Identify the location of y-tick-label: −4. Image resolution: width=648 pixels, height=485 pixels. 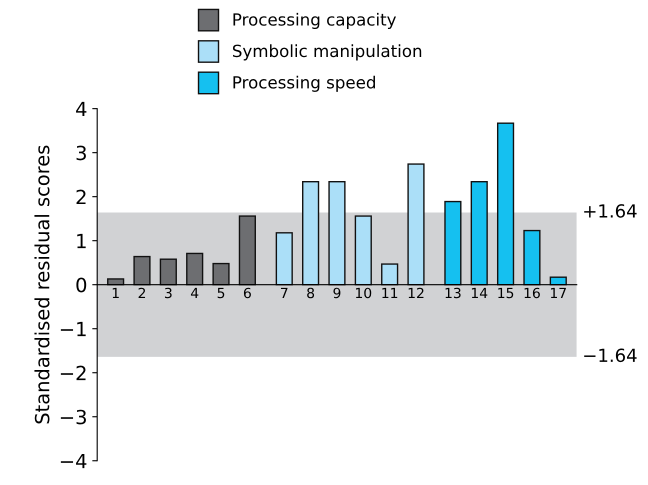
(73, 461).